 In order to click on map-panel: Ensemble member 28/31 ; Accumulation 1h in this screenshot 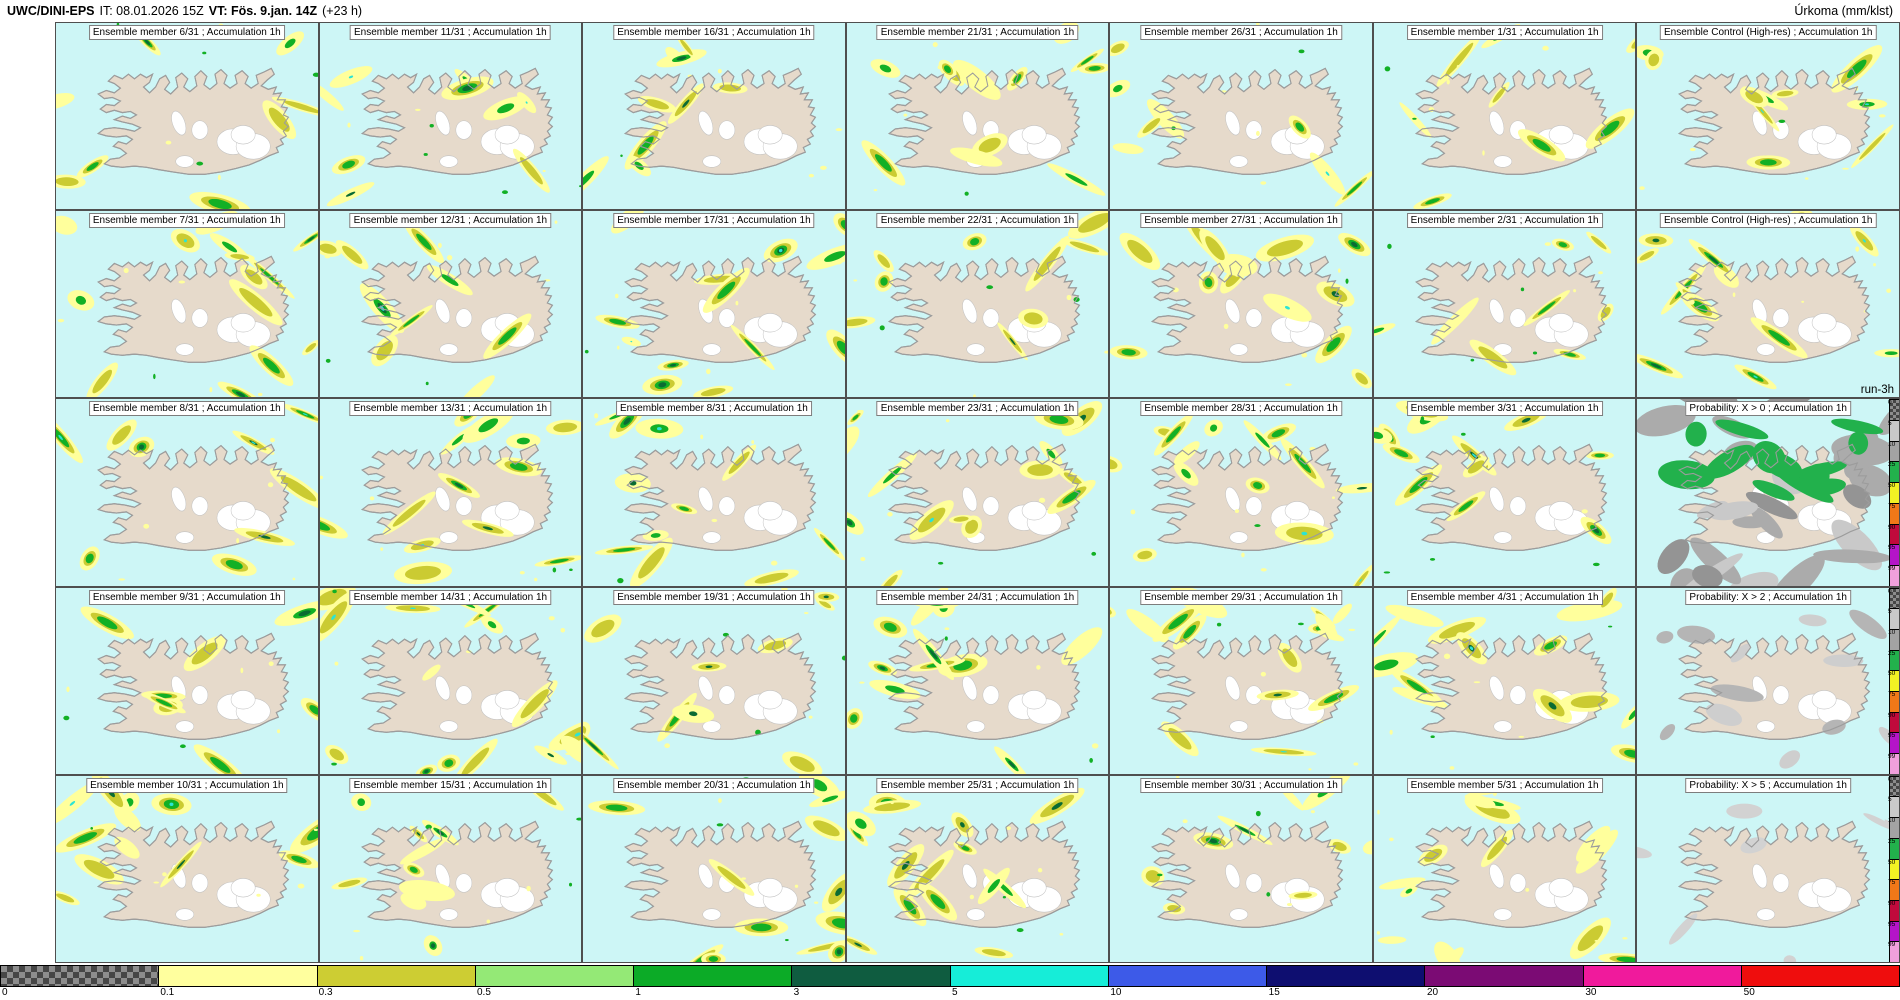, I will do `click(1241, 492)`.